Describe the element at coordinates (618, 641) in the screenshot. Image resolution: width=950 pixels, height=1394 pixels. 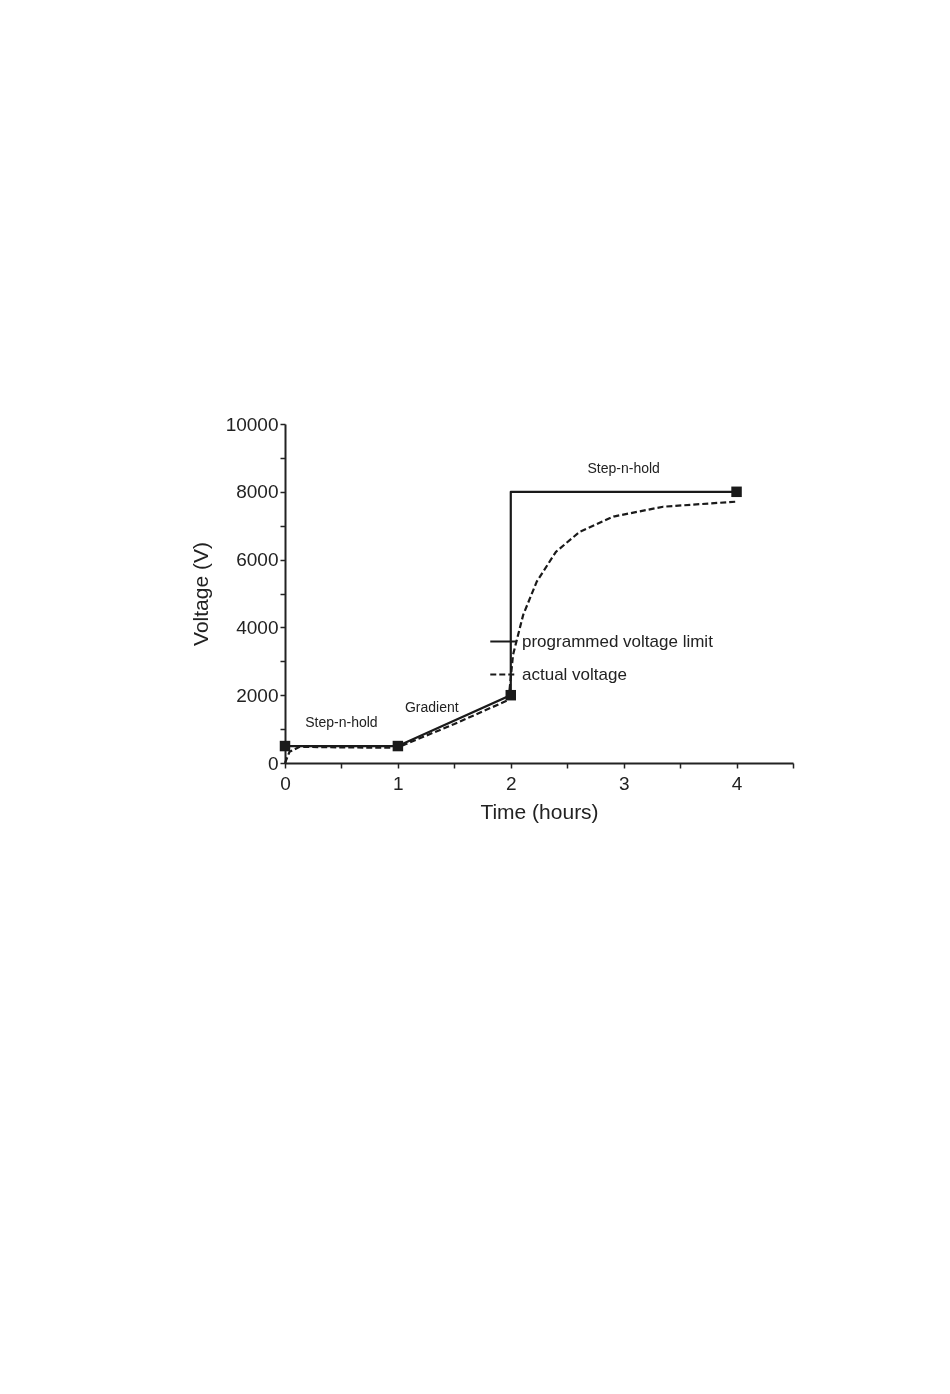
I see `legend-label: programmed voltage limit` at that location.